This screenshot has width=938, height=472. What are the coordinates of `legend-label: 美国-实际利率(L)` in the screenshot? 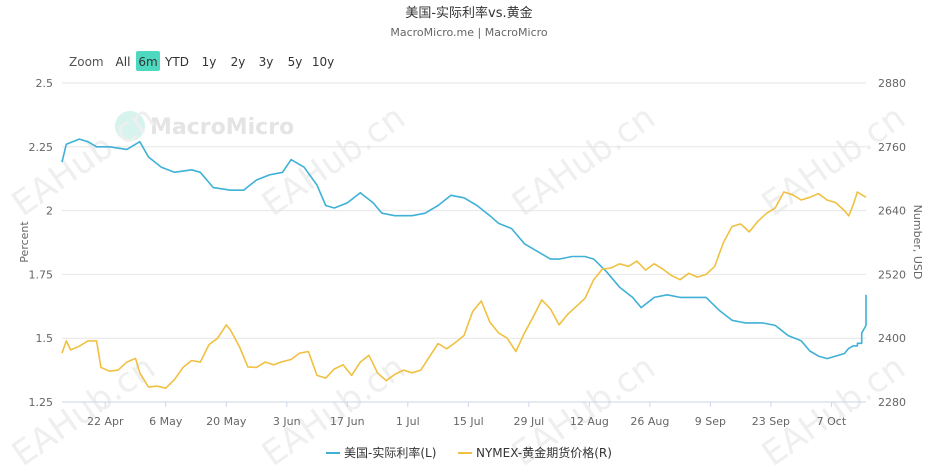 It's located at (390, 452).